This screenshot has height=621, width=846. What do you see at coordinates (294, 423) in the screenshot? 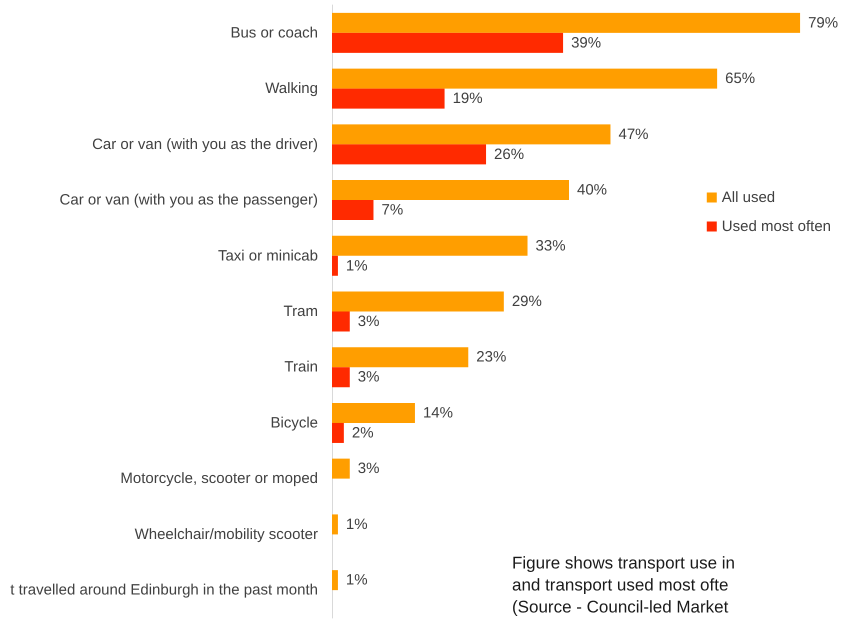
I see `y-tick-label: Bicycle` at bounding box center [294, 423].